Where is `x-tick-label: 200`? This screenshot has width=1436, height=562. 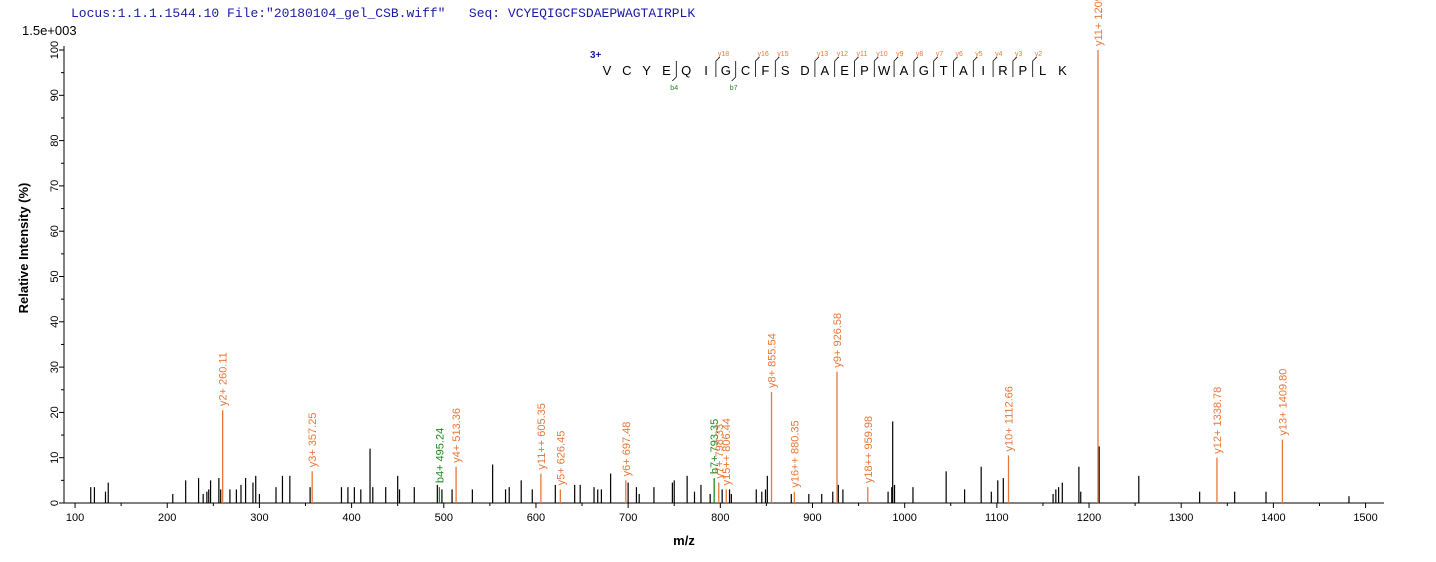 x-tick-label: 200 is located at coordinates (167, 518).